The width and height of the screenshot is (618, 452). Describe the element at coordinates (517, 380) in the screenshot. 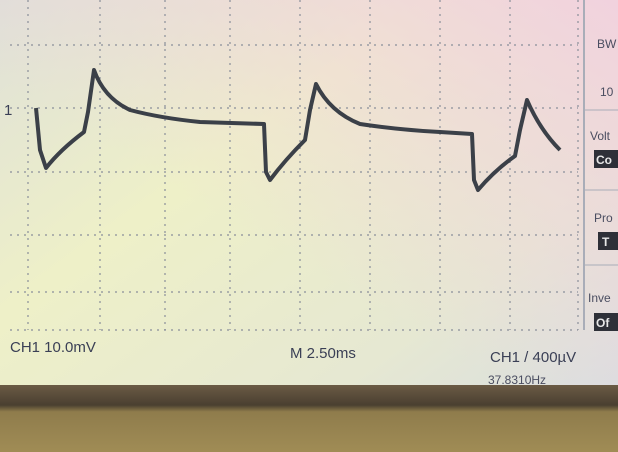

I see `frequency: 37.8310Hz` at that location.